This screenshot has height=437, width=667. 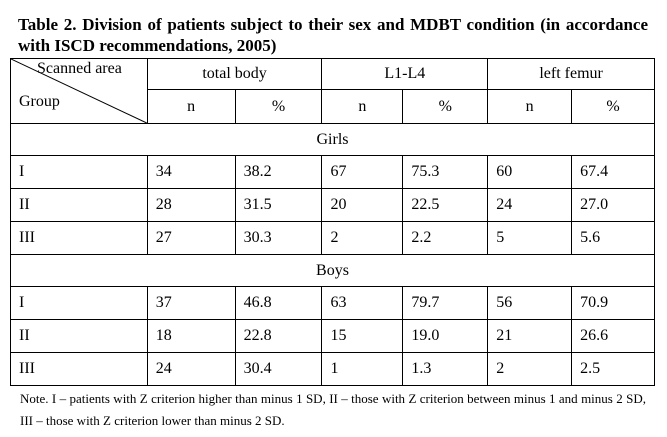 What do you see at coordinates (191, 172) in the screenshot?
I see `value-cell: 34` at bounding box center [191, 172].